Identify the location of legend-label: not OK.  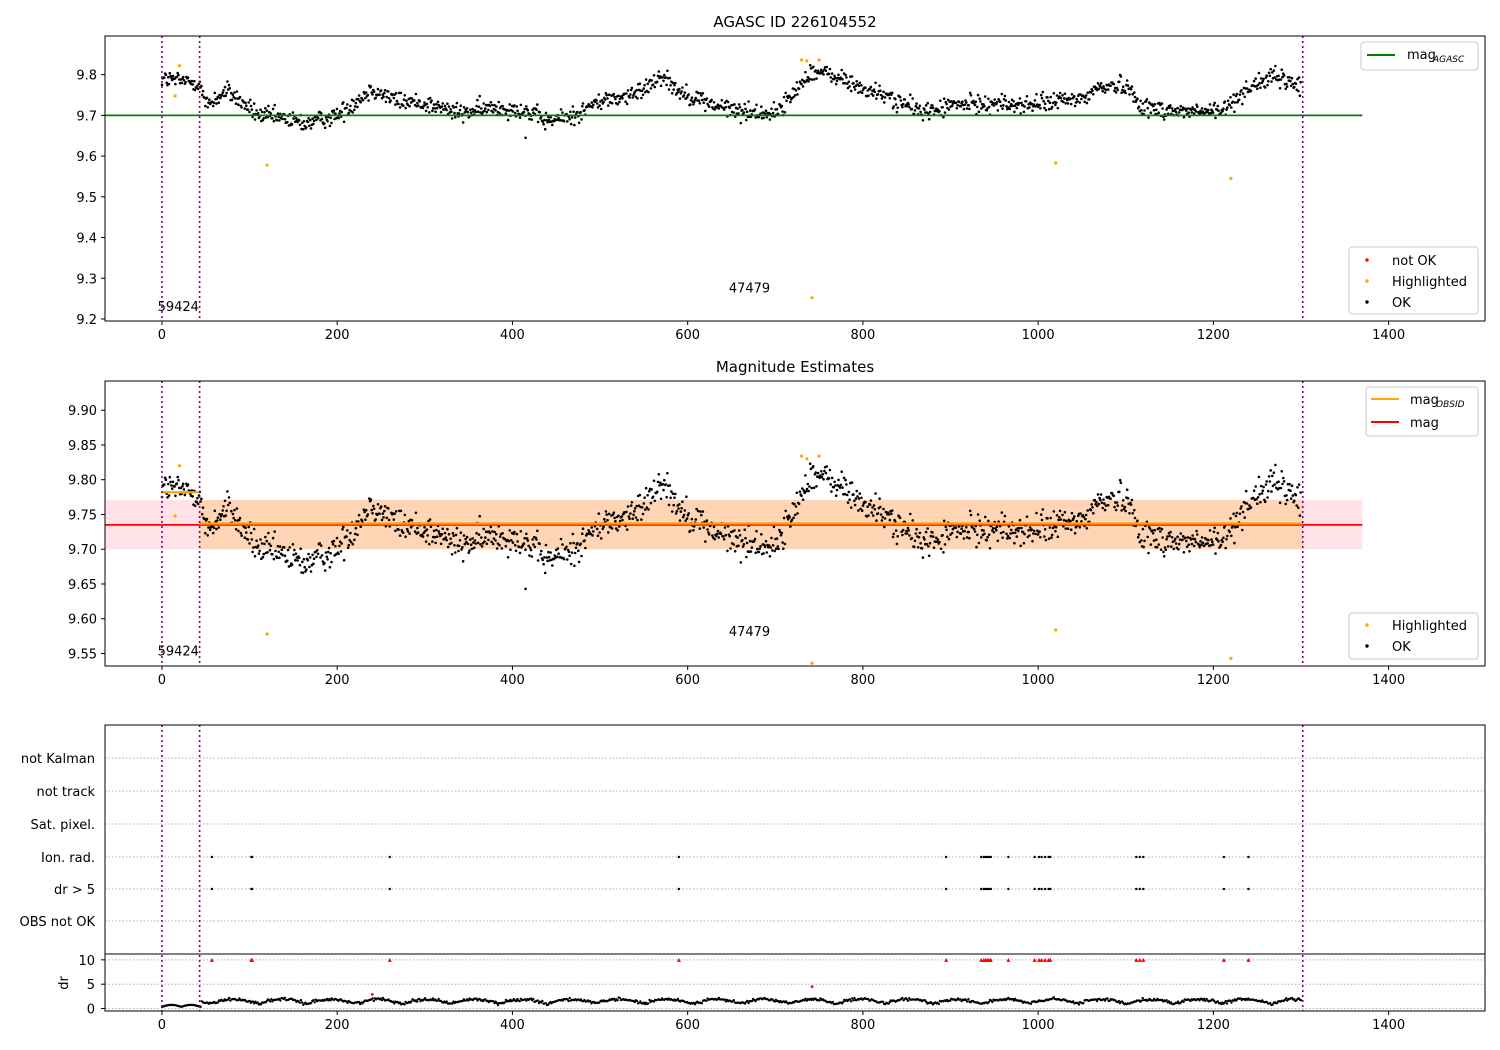
(1414, 261).